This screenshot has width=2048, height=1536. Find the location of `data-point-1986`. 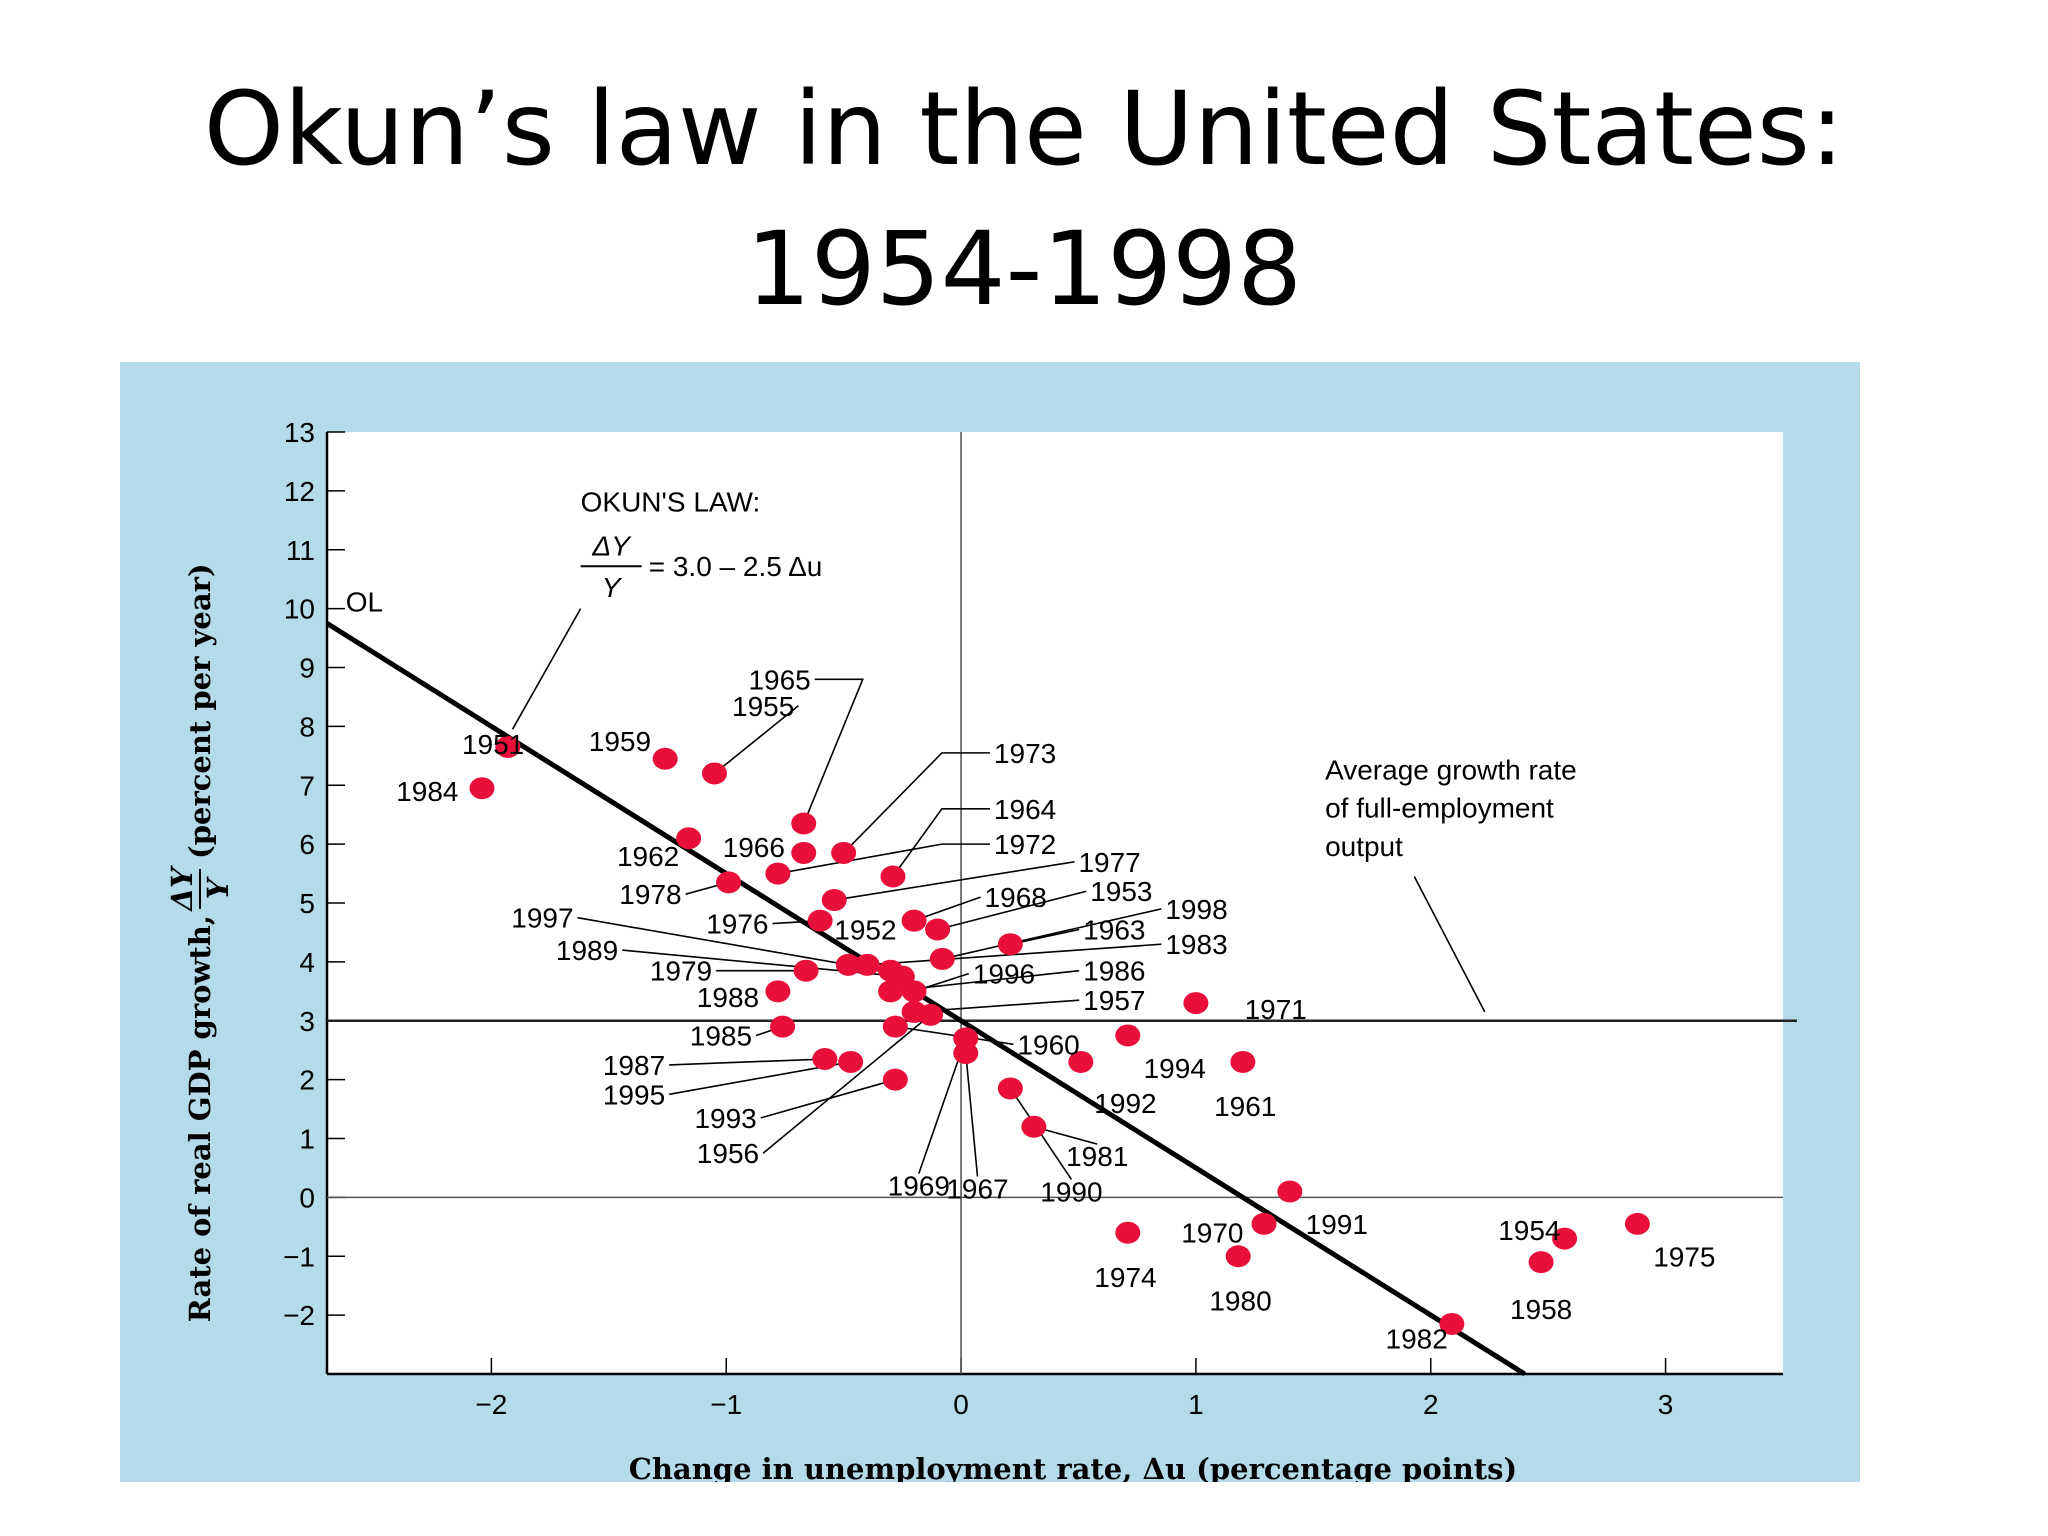

data-point-1986 is located at coordinates (891, 991).